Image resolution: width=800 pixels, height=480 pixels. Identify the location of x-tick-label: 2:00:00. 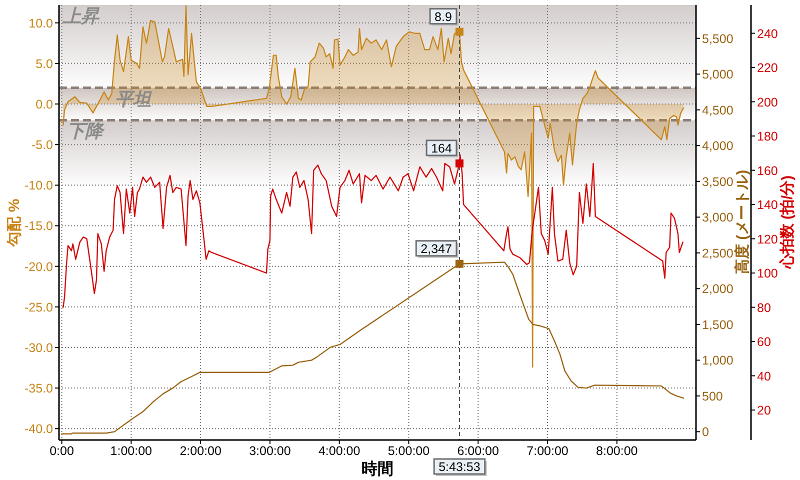
(201, 451).